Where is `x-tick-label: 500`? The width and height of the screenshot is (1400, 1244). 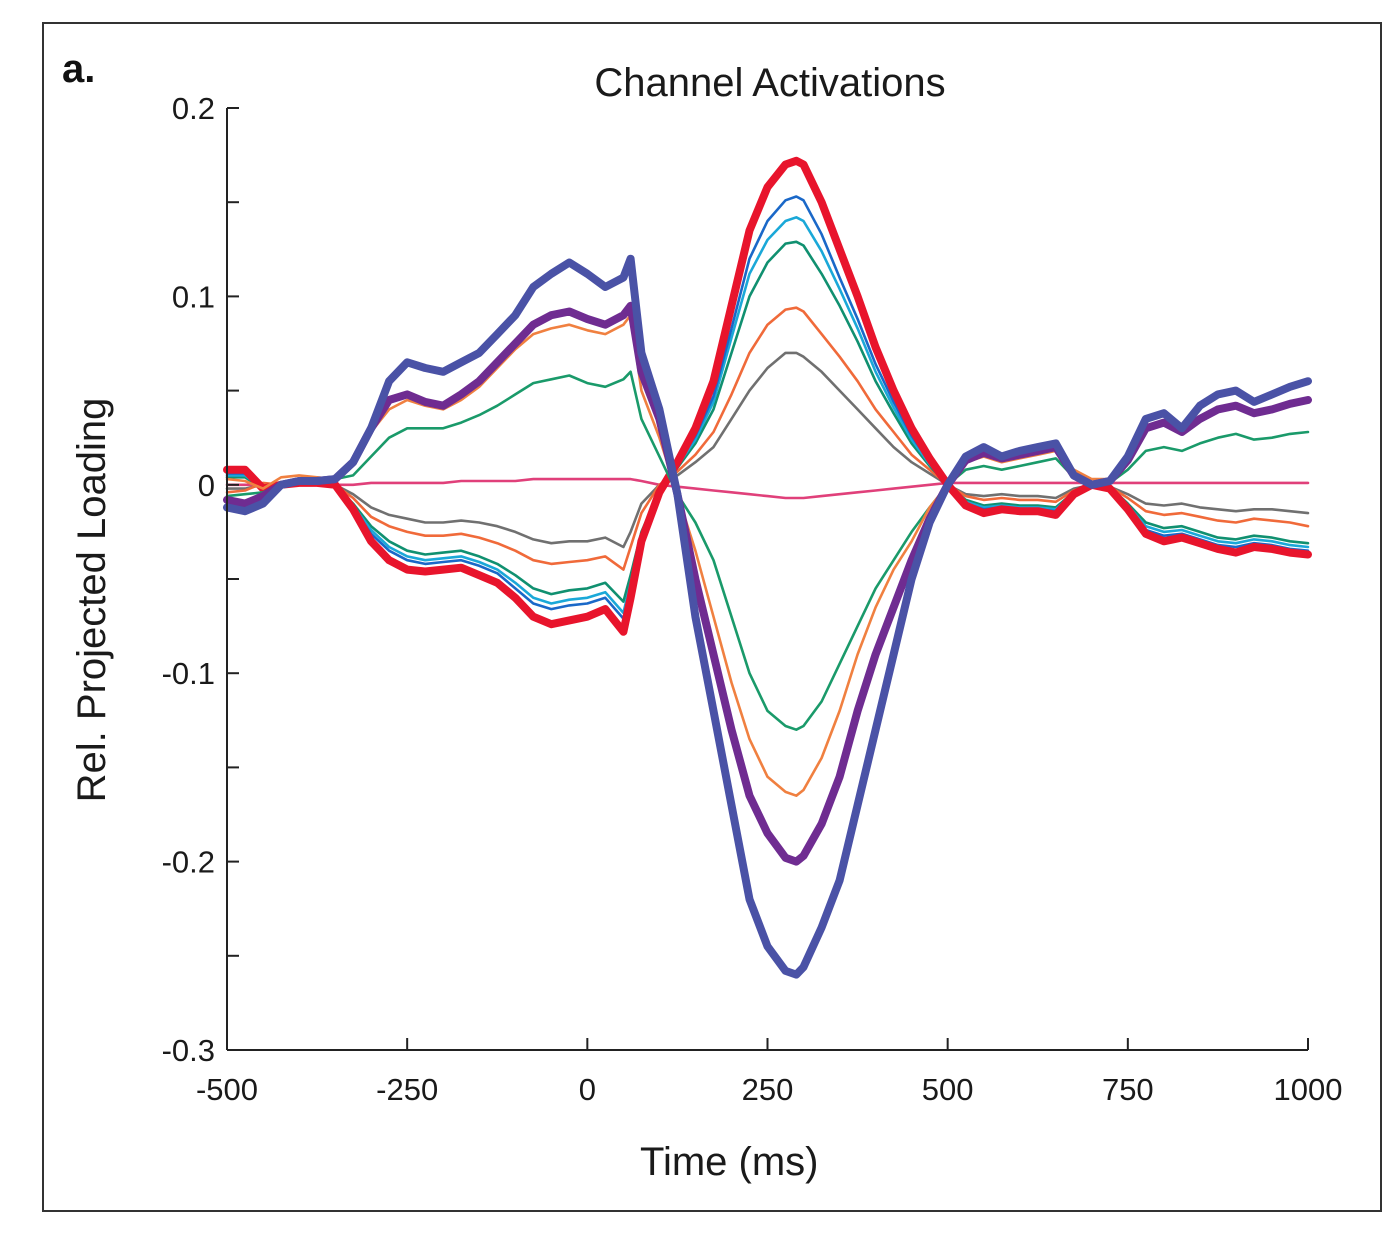
x-tick-label: 500 is located at coordinates (948, 1089).